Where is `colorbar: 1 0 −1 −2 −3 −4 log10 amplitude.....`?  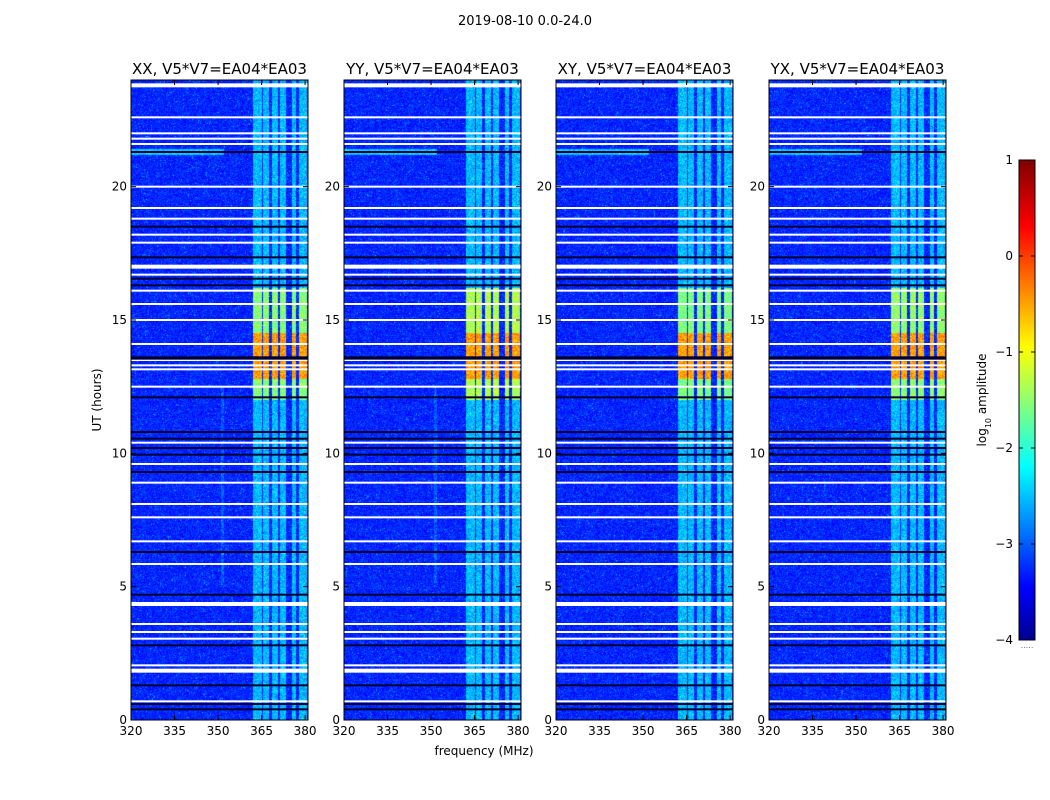 colorbar: 1 0 −1 −2 −3 −4 log10 amplitude..... is located at coordinates (1005, 401).